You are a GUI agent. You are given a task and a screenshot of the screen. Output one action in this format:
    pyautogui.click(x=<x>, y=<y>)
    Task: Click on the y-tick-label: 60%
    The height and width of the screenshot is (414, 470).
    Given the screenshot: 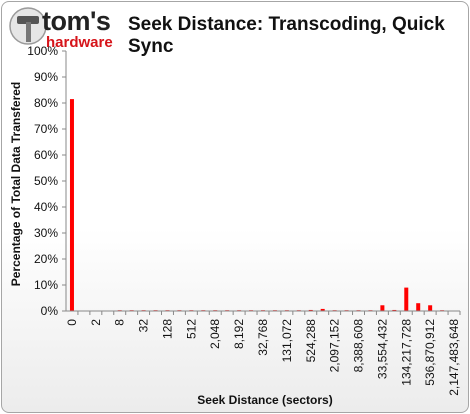 What is the action you would take?
    pyautogui.click(x=46, y=155)
    